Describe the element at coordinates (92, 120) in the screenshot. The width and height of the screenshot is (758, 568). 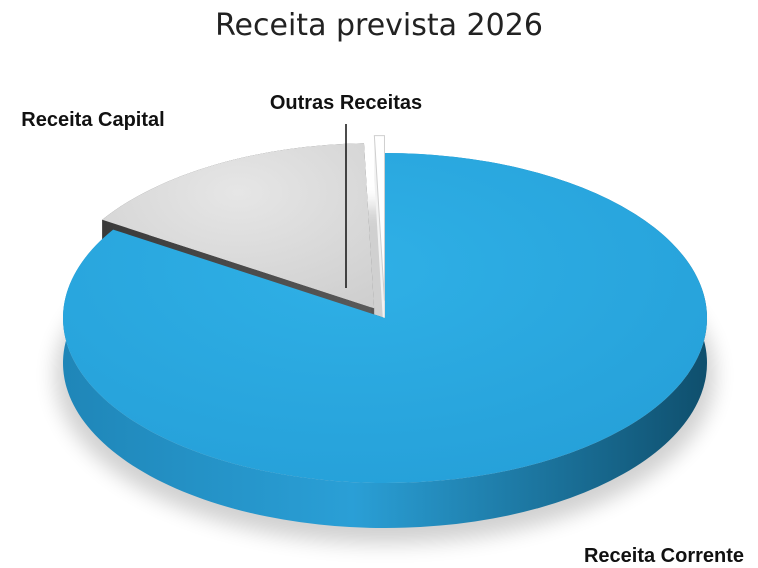
I see `slice-label-receita-capital: Receita Capital` at that location.